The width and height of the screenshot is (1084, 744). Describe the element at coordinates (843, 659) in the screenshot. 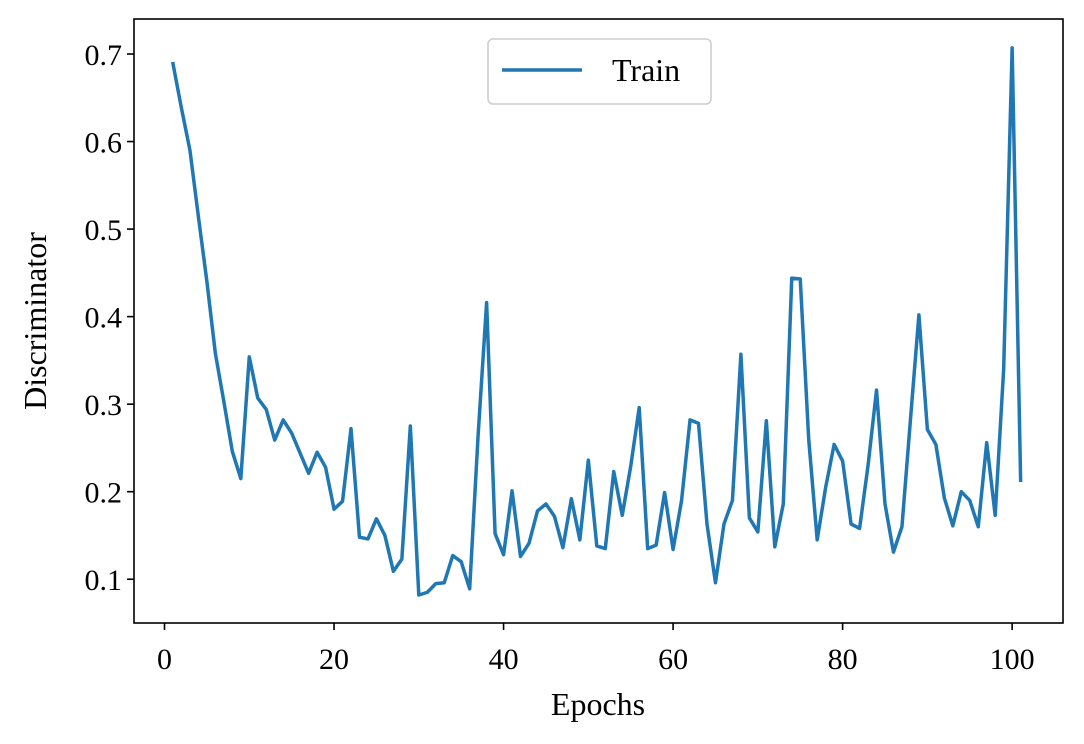

I see `x-tick-label: 80` at that location.